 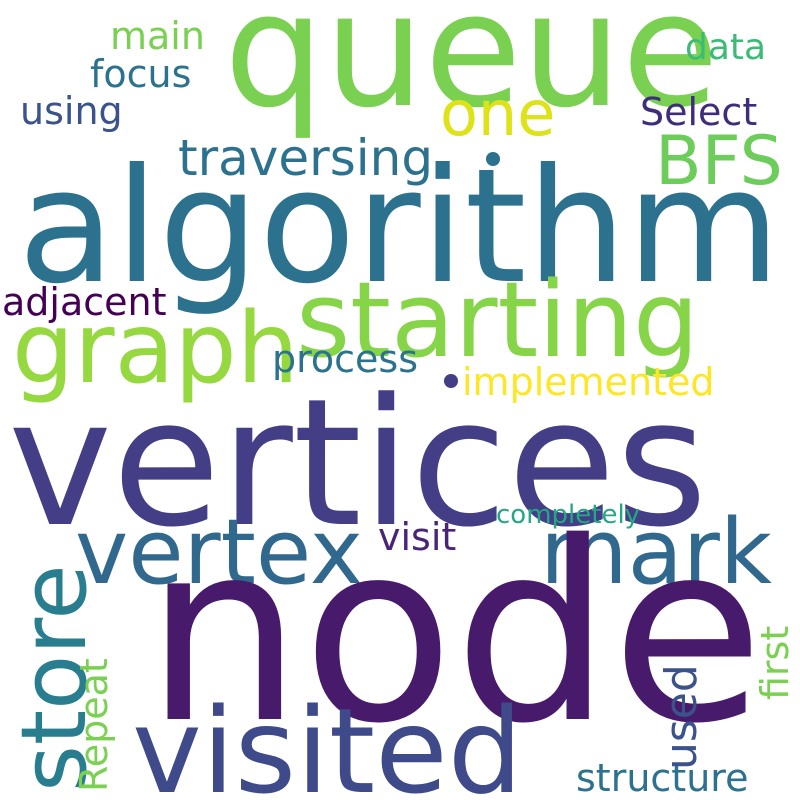 I want to click on word-completely: completely, so click(x=568, y=515).